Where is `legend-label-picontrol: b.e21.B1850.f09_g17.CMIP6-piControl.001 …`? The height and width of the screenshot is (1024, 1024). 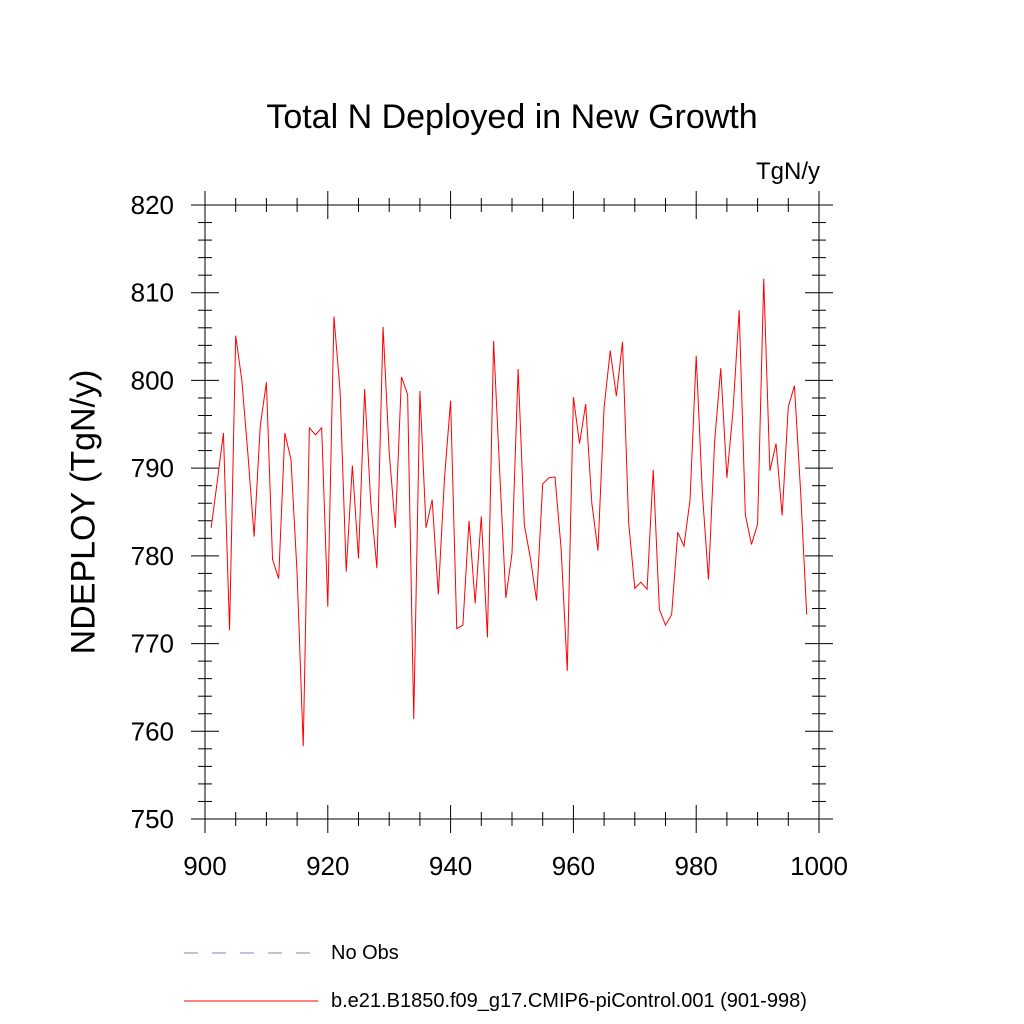 legend-label-picontrol: b.e21.B1850.f09_g17.CMIP6-piControl.001 … is located at coordinates (569, 1001).